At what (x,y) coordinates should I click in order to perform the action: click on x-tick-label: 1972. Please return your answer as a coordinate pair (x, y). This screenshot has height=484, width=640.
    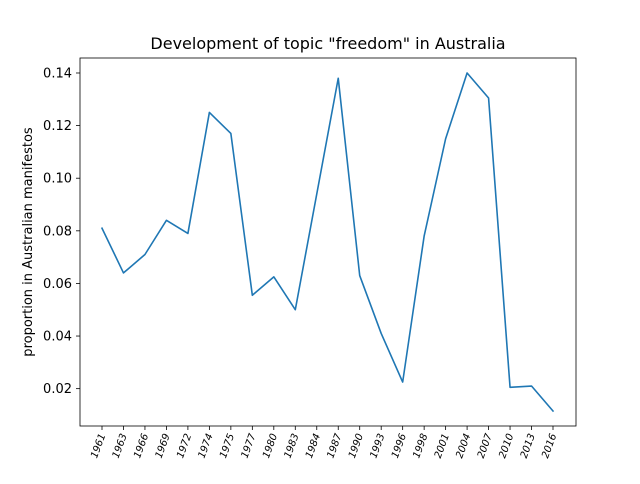
    Looking at the image, I should click on (184, 446).